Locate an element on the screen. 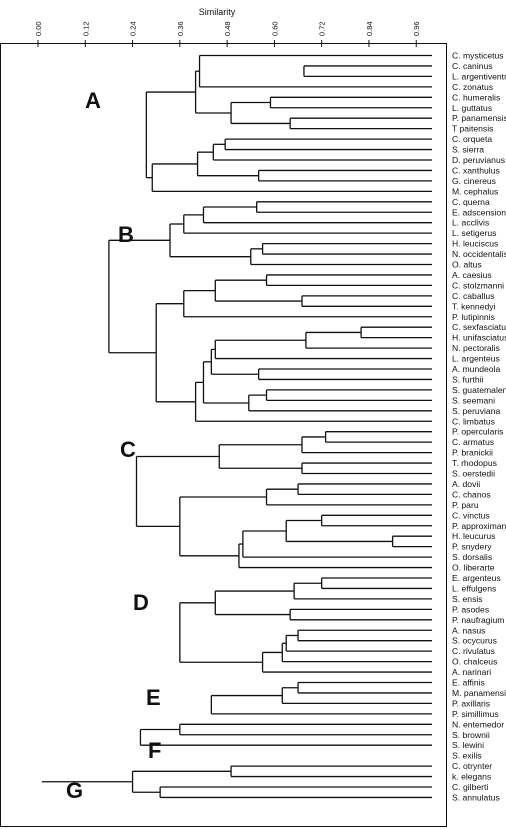 This screenshot has width=506, height=829. x-tick-label: 0.48 is located at coordinates (227, 28).